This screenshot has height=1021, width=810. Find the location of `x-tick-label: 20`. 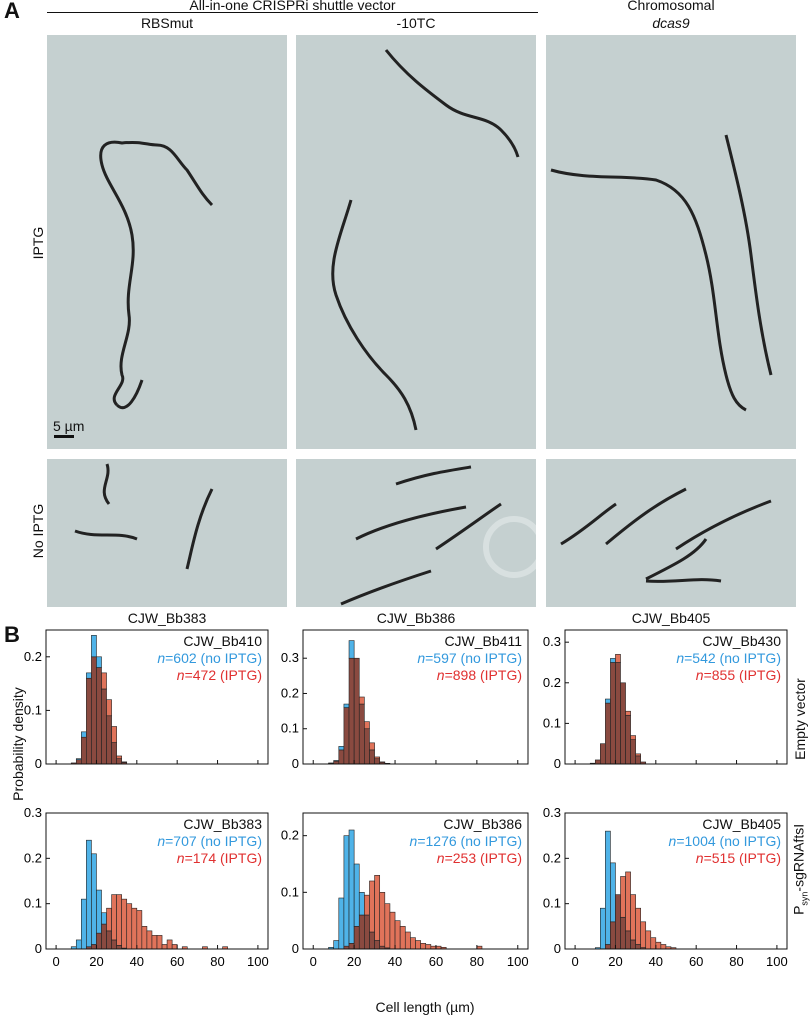

x-tick-label: 20 is located at coordinates (354, 961).